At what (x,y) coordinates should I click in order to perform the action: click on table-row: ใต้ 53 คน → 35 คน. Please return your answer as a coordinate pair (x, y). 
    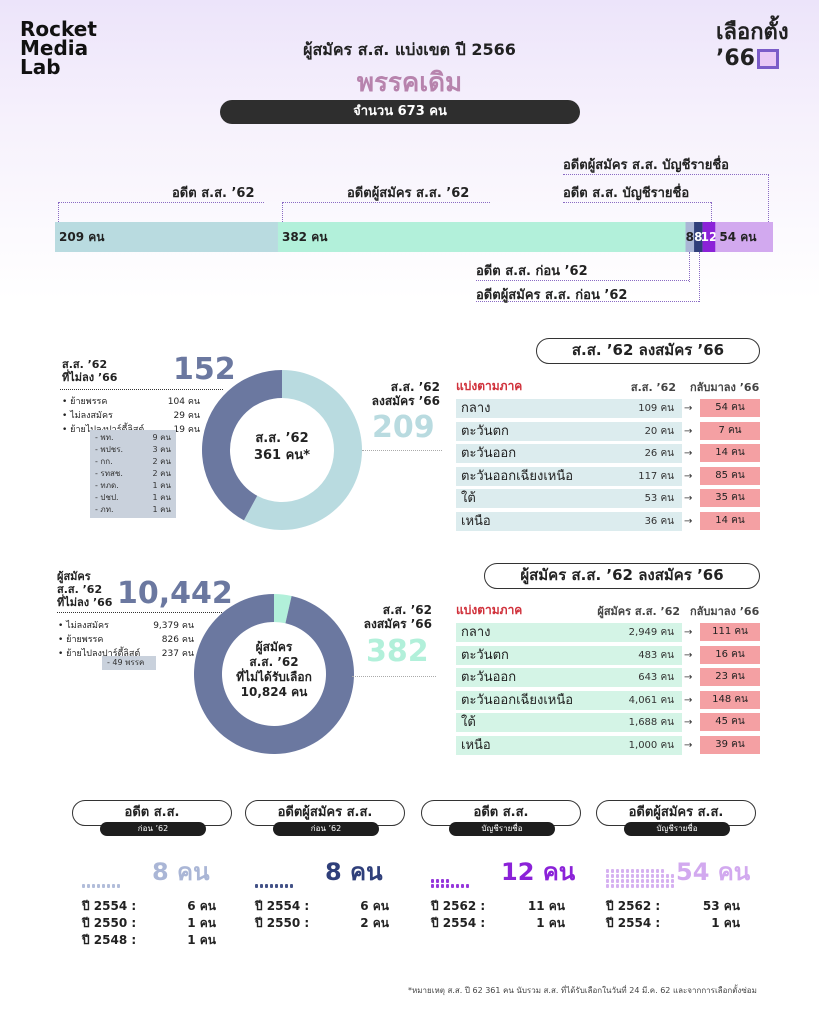
    Looking at the image, I should click on (608, 498).